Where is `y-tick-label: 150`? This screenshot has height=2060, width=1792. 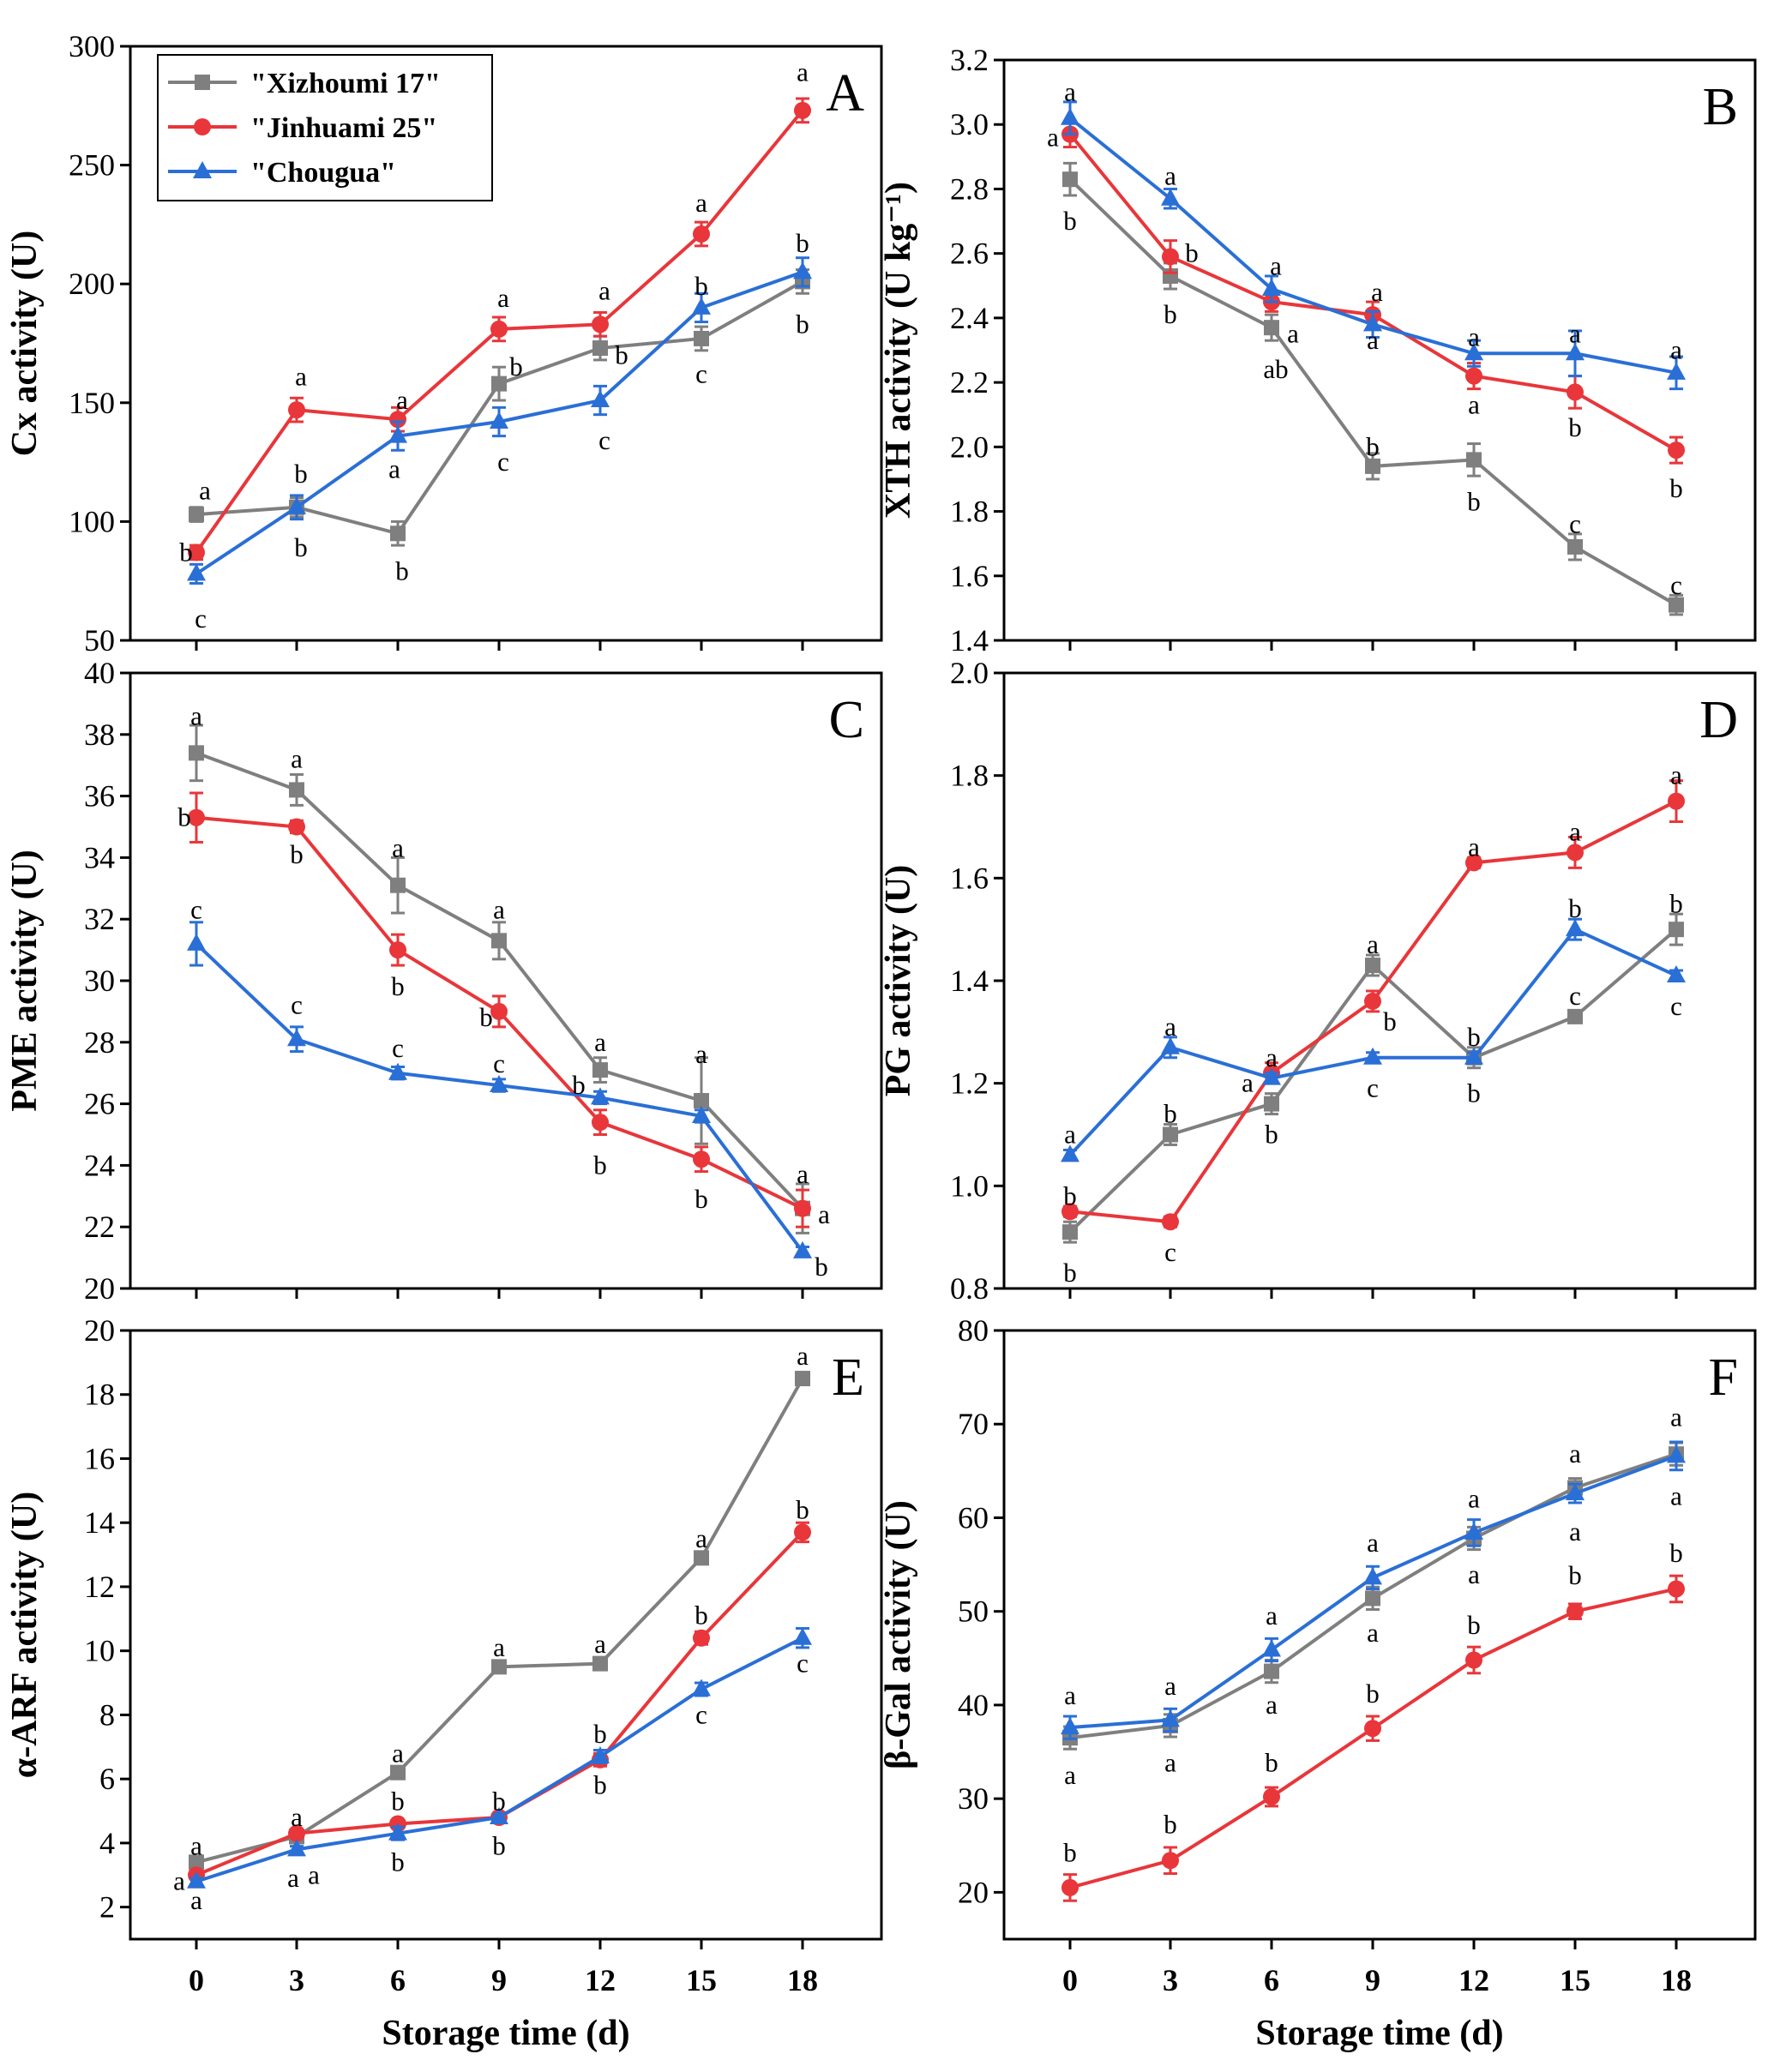
y-tick-label: 150 is located at coordinates (92, 403).